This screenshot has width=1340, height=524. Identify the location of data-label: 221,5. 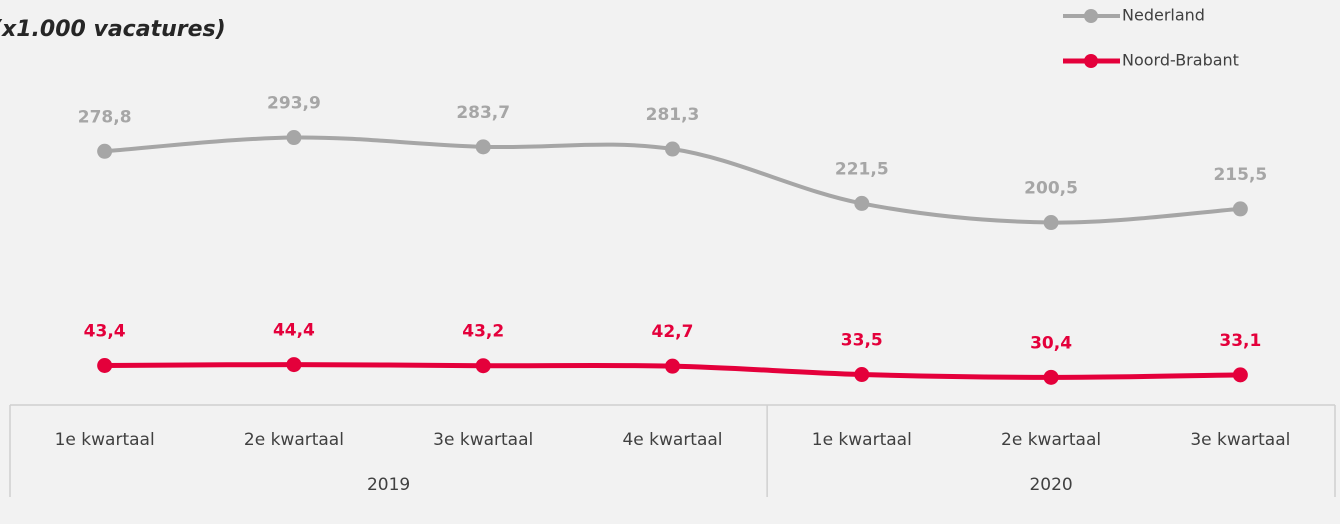
(862, 169).